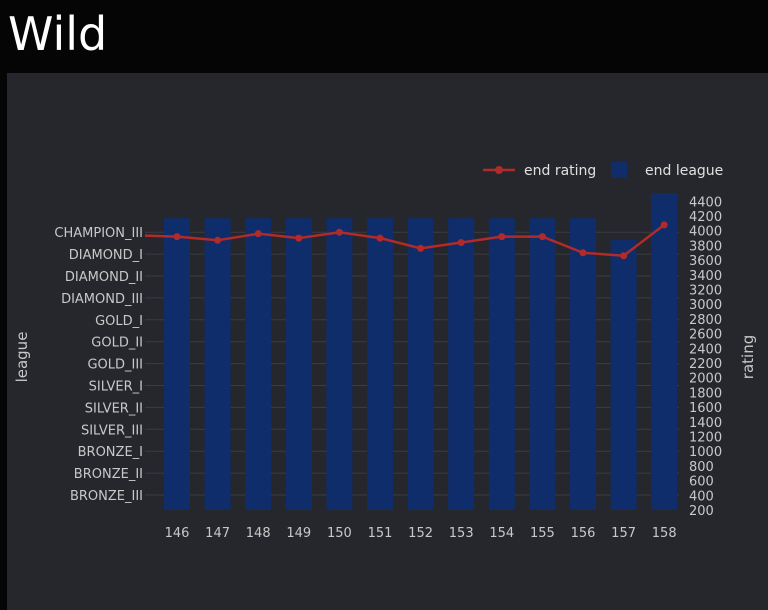  I want to click on legend-label-end-league: end league, so click(684, 171).